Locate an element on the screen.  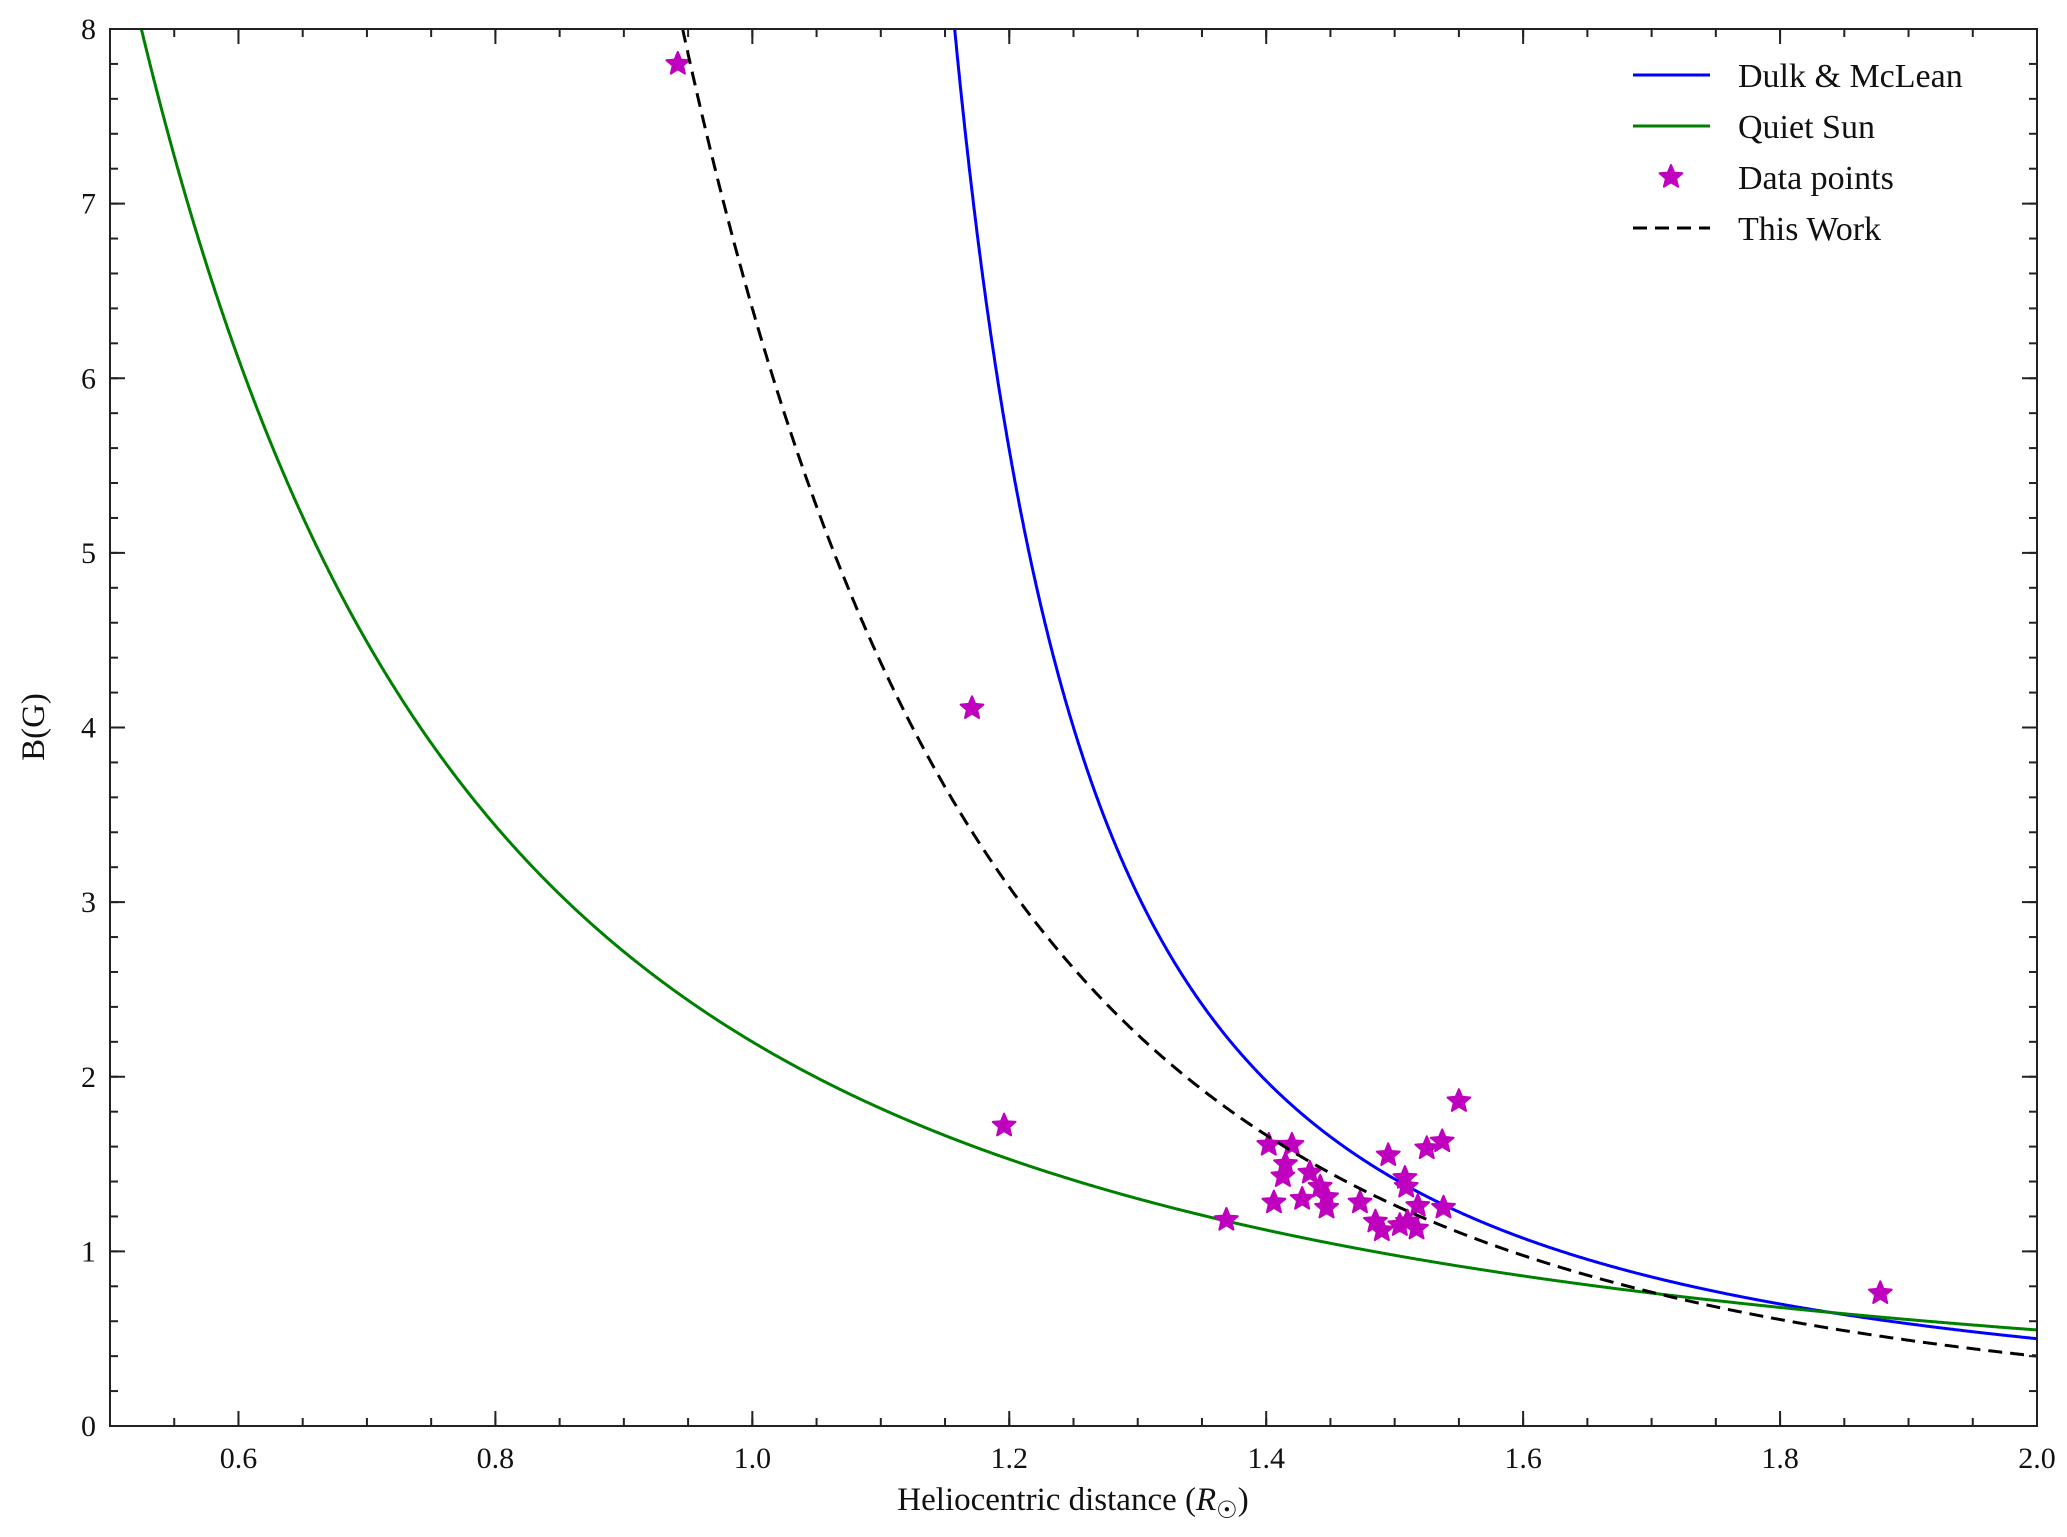
y-tick-label: 3 is located at coordinates (88, 902).